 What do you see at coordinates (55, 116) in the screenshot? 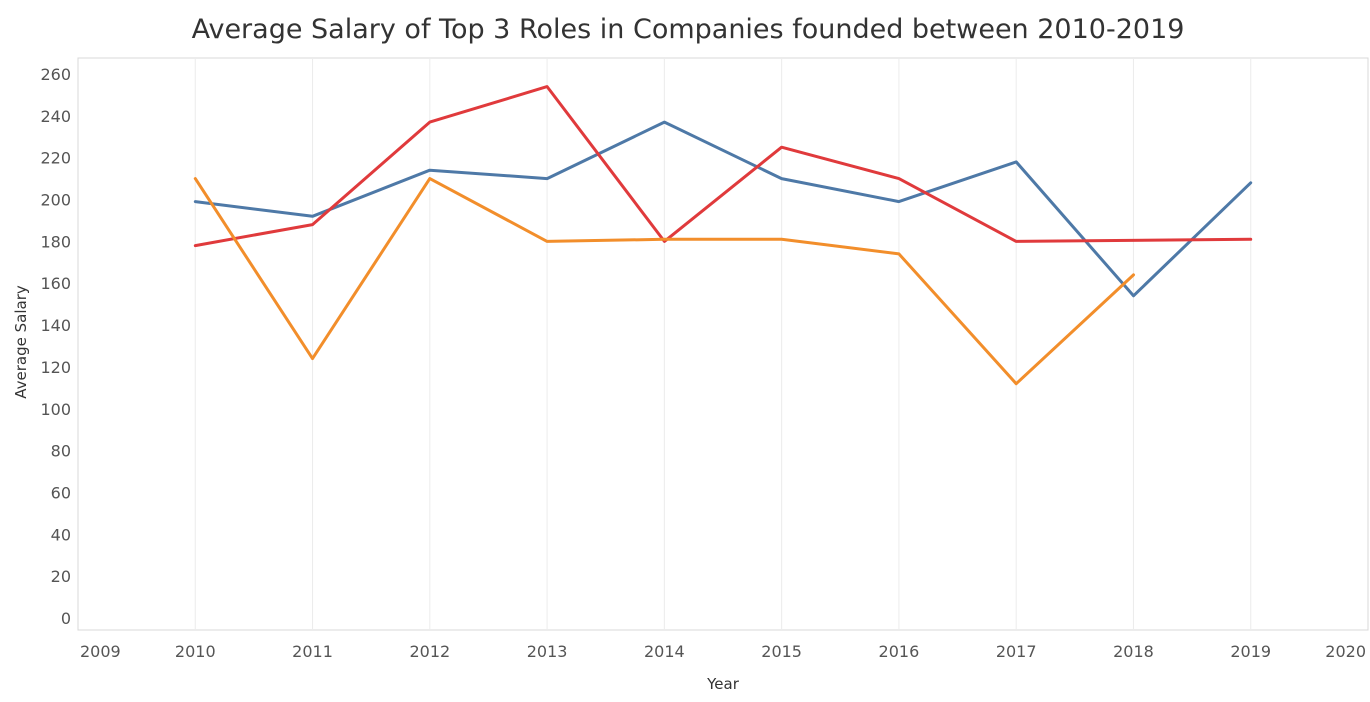
I see `y-tick-label: 240` at bounding box center [55, 116].